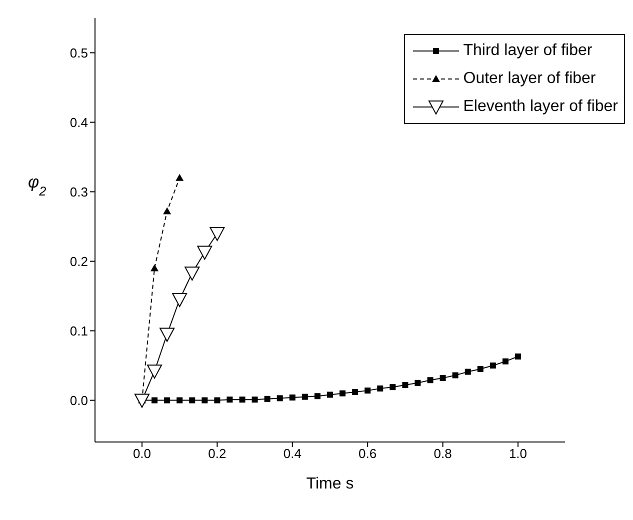 The height and width of the screenshot is (520, 633). Describe the element at coordinates (540, 107) in the screenshot. I see `legend-label: Eleventh layer of fiber` at that location.